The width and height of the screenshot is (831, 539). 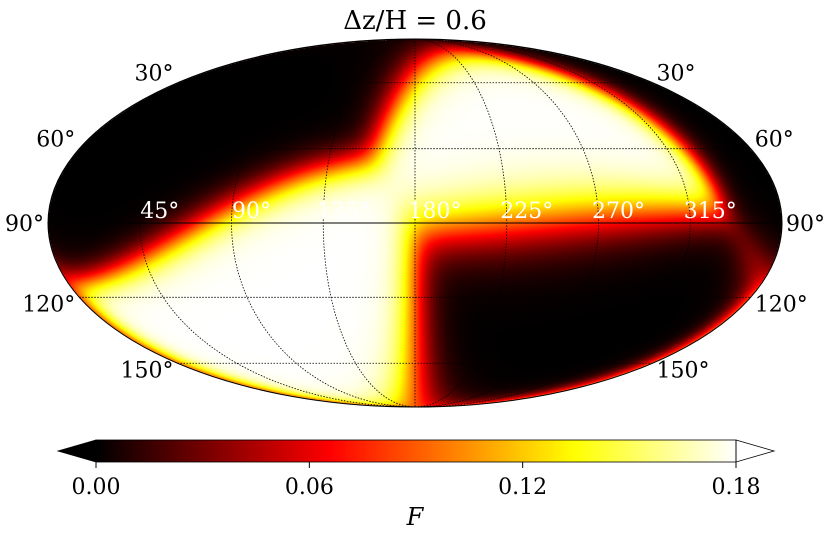 I want to click on longitude-label: 180°, so click(x=435, y=211).